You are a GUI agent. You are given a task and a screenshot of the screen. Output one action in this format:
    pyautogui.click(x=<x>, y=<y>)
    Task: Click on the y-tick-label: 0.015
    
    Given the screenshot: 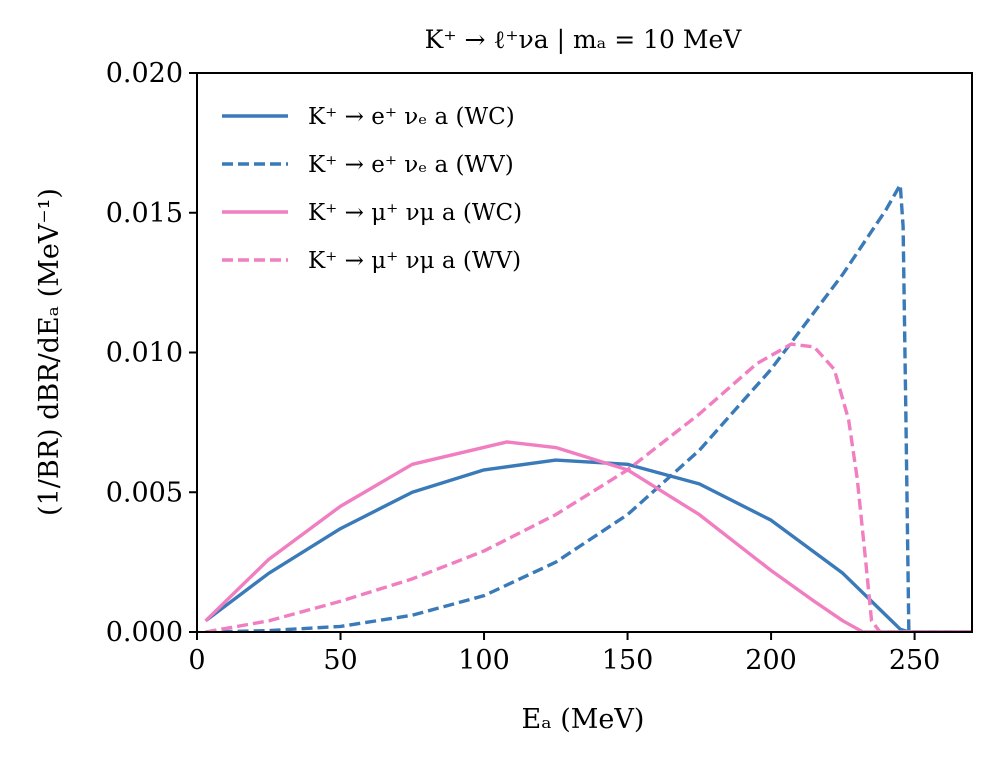 What is the action you would take?
    pyautogui.click(x=144, y=213)
    